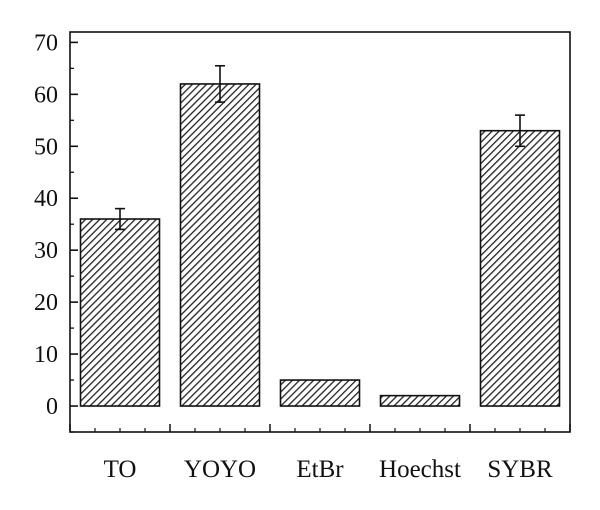 The height and width of the screenshot is (510, 600). I want to click on bar-to, so click(120, 312).